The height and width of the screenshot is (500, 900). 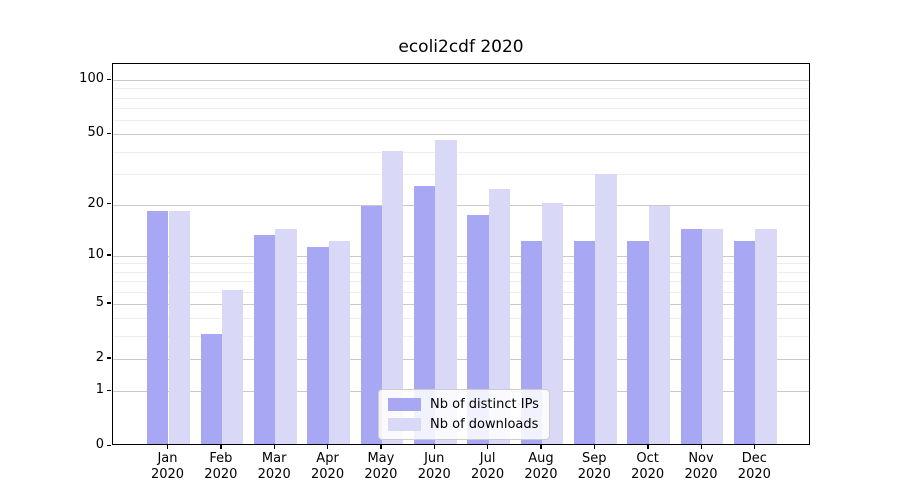 What do you see at coordinates (701, 447) in the screenshot?
I see `x-tick-nov` at bounding box center [701, 447].